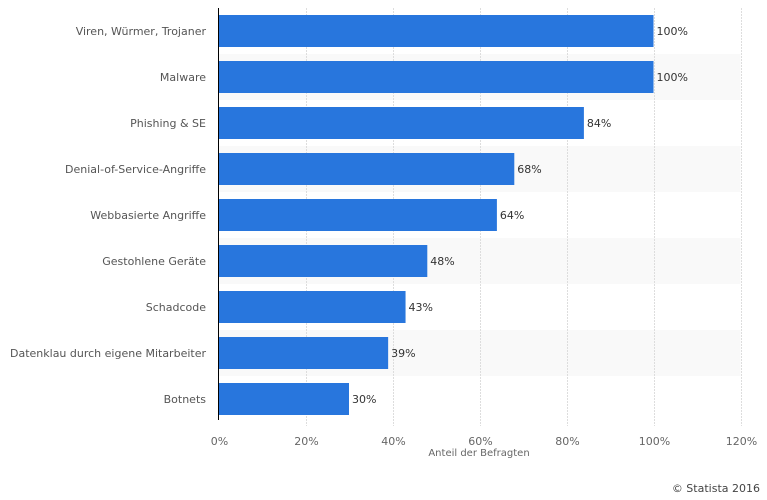  I want to click on x-axis-title: Anteil der Befragten, so click(478, 453).